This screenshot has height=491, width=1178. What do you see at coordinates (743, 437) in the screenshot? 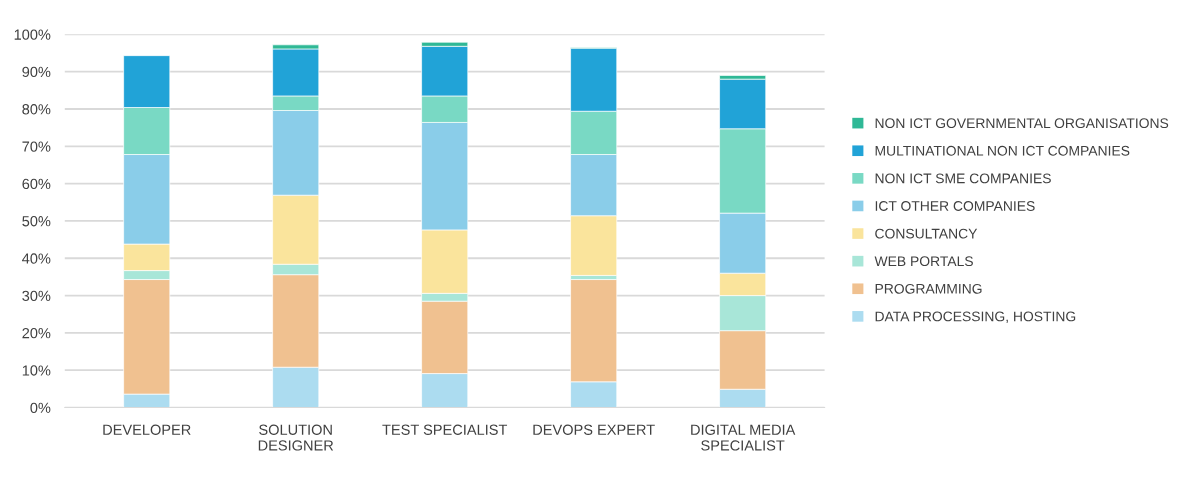
I see `x-tick-label: DIGITAL MEDIA SPECIALIST` at bounding box center [743, 437].